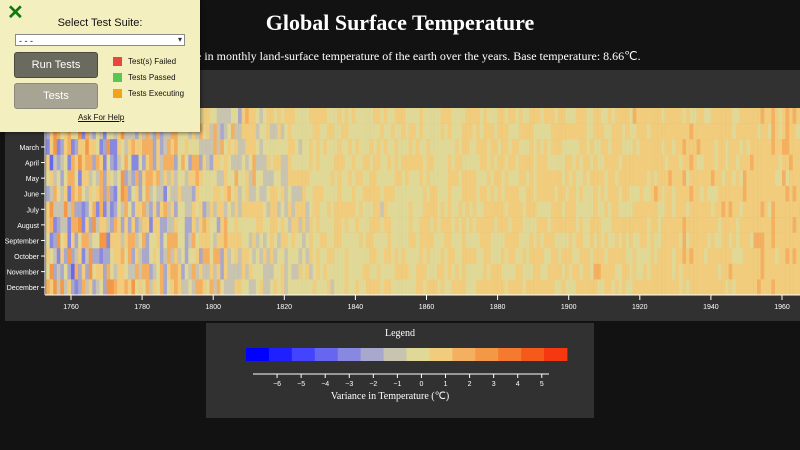 This screenshot has height=450, width=800. What do you see at coordinates (56, 96) in the screenshot?
I see `tests-button: Tests` at bounding box center [56, 96].